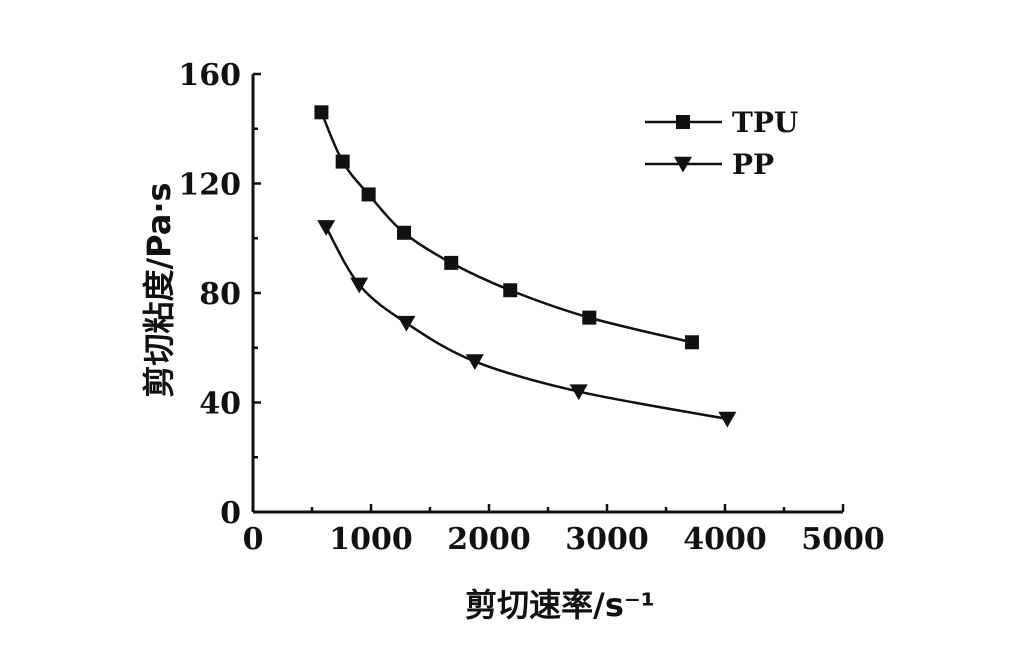 The image size is (1019, 645). What do you see at coordinates (683, 122) in the screenshot?
I see `legend-tpu-marker` at bounding box center [683, 122].